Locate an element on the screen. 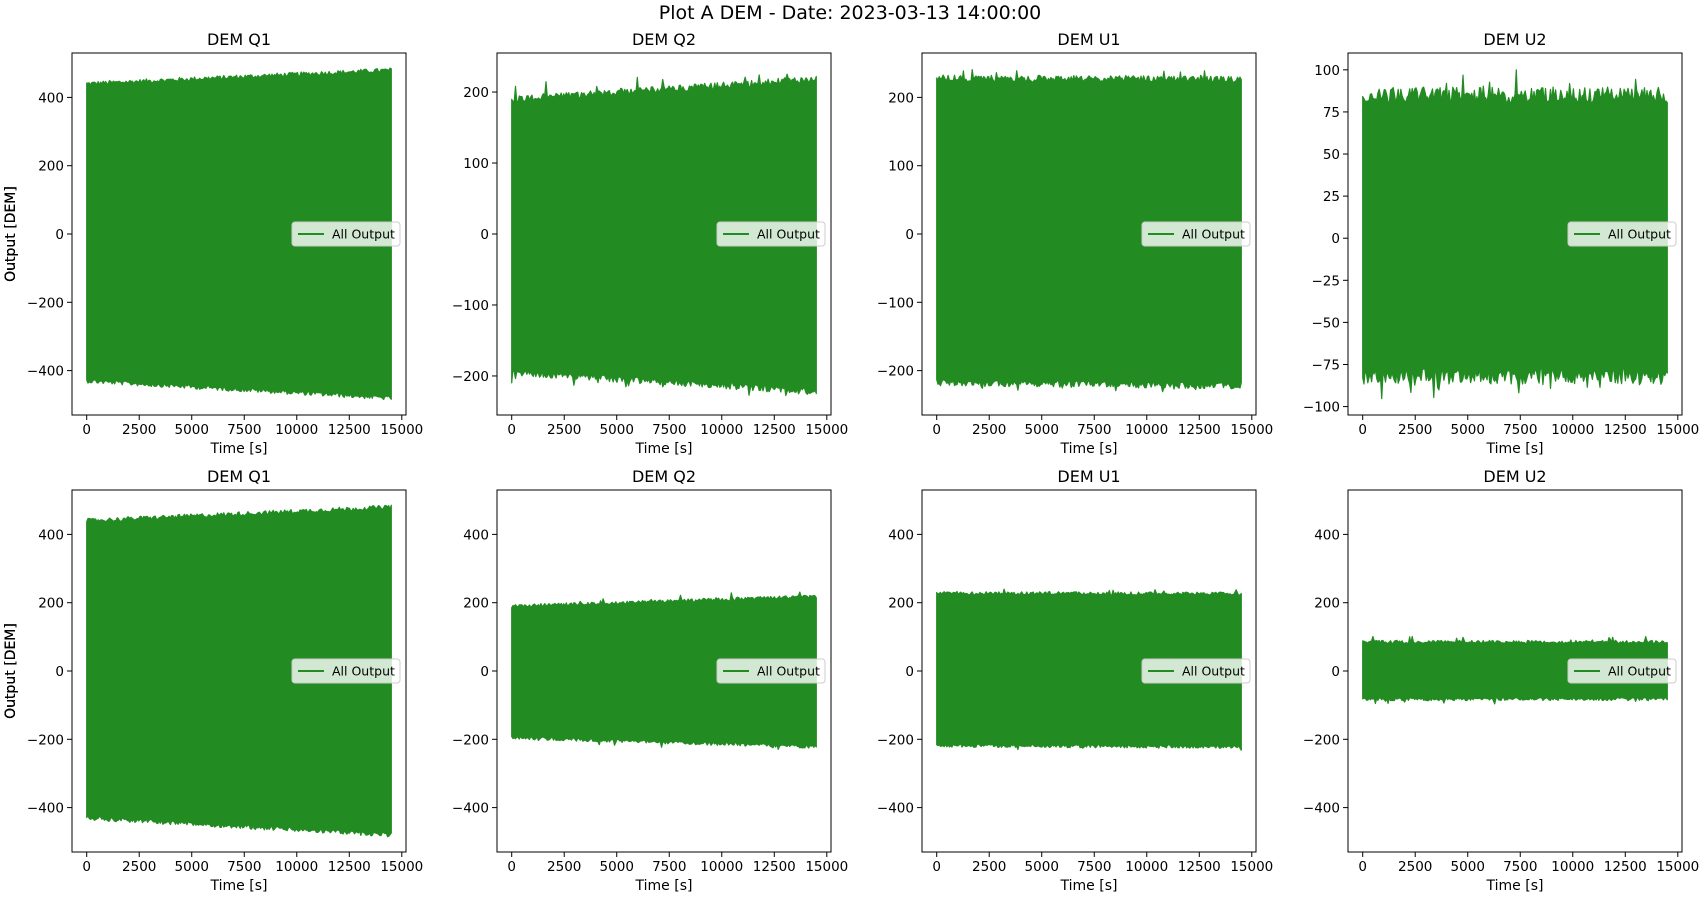 This screenshot has height=900, width=1700. chart-title: DEM U1 is located at coordinates (1088, 39).